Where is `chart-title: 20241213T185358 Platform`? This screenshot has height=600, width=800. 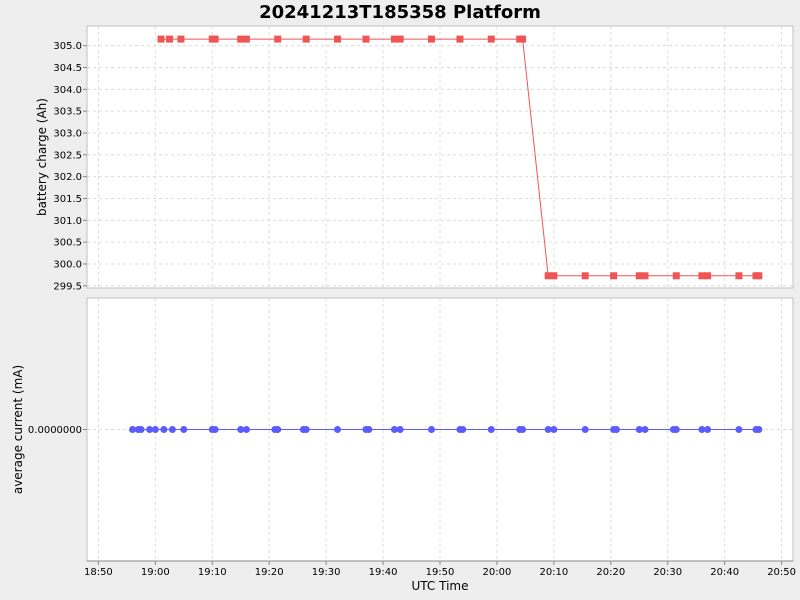
chart-title: 20241213T185358 Platform is located at coordinates (400, 12).